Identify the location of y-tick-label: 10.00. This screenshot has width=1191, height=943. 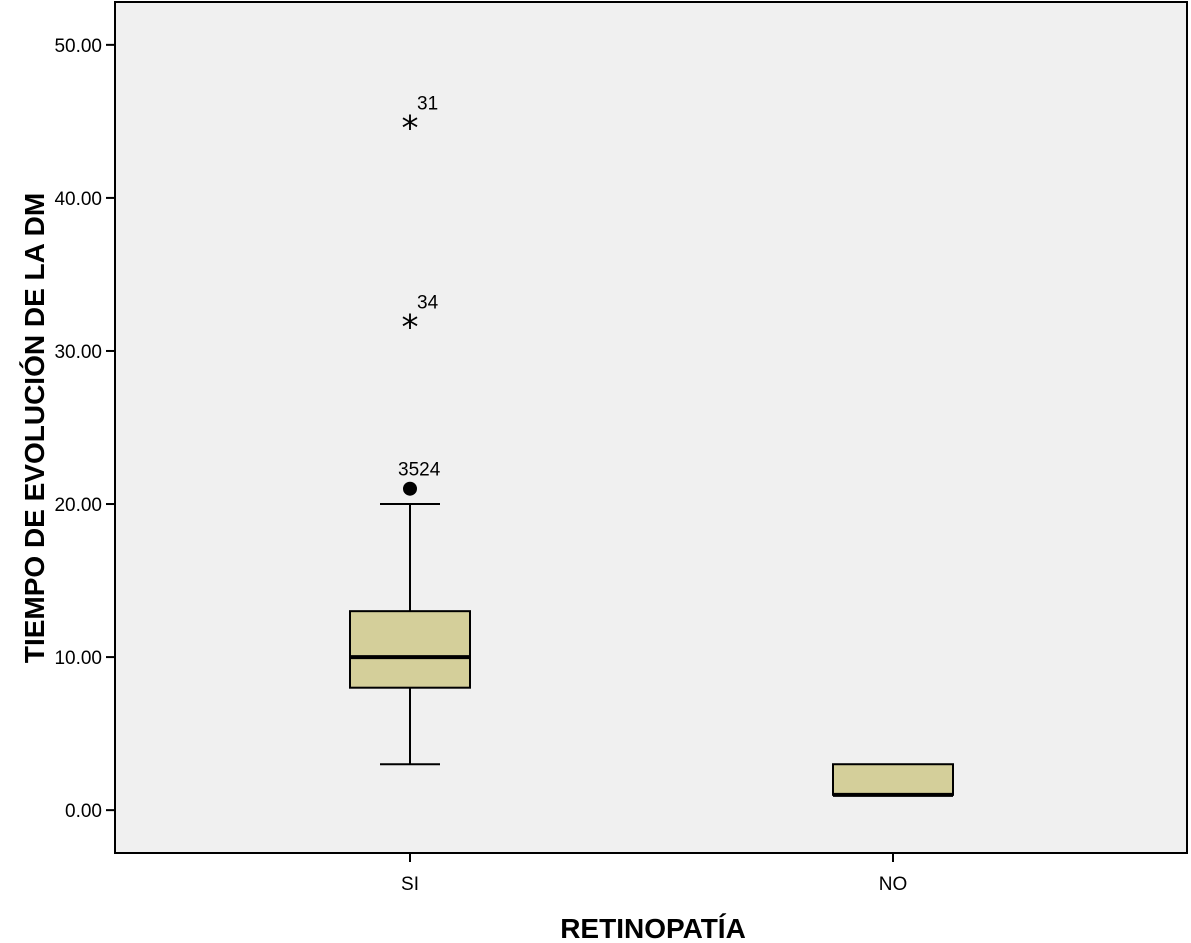
(78, 658).